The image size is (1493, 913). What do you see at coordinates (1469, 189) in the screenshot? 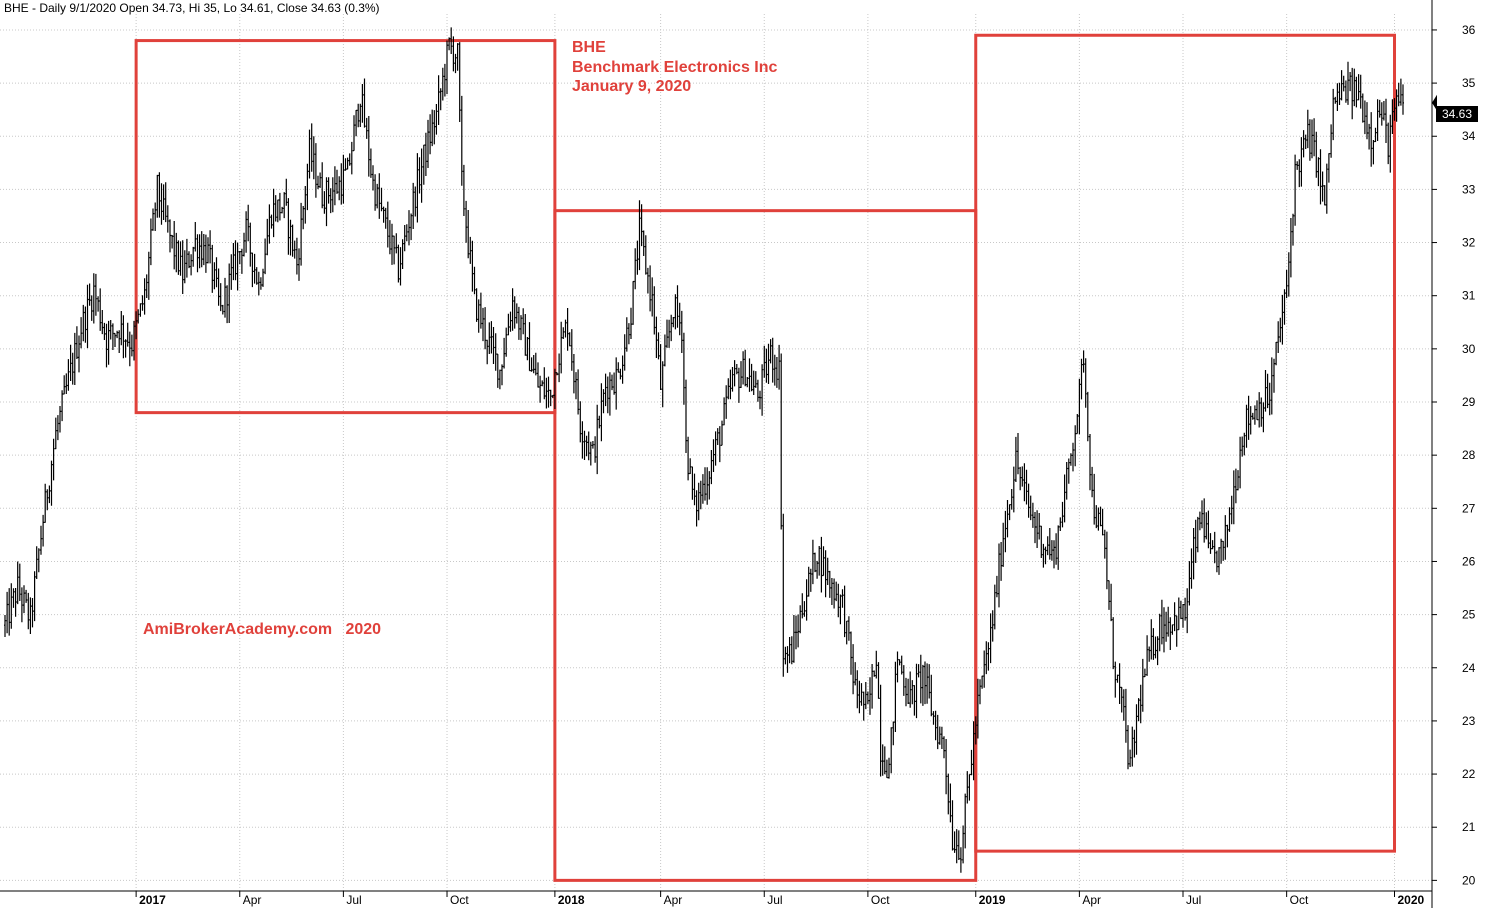
I see `y-tick-label: 33` at bounding box center [1469, 189].